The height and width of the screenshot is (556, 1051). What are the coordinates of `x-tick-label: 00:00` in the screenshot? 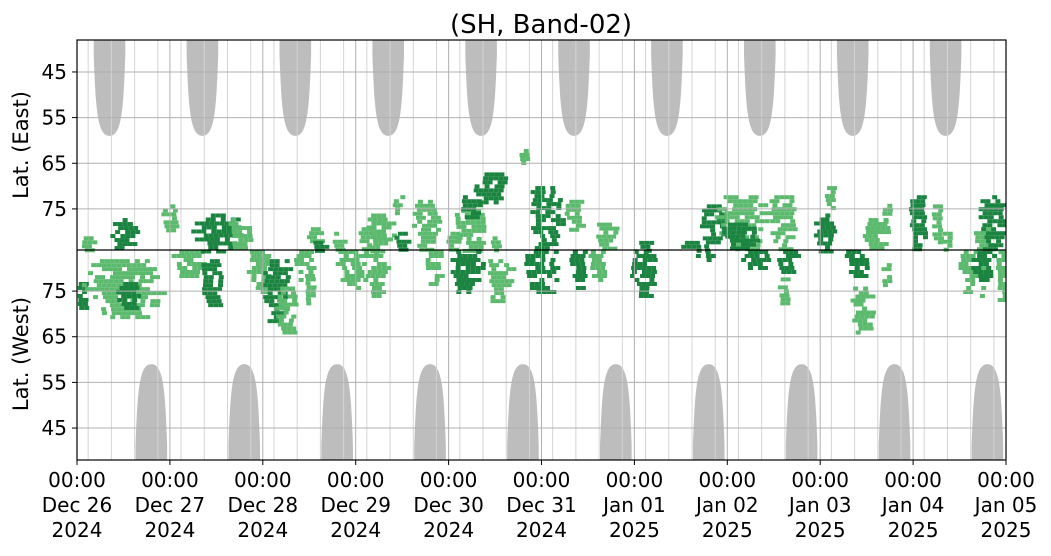 It's located at (1006, 480).